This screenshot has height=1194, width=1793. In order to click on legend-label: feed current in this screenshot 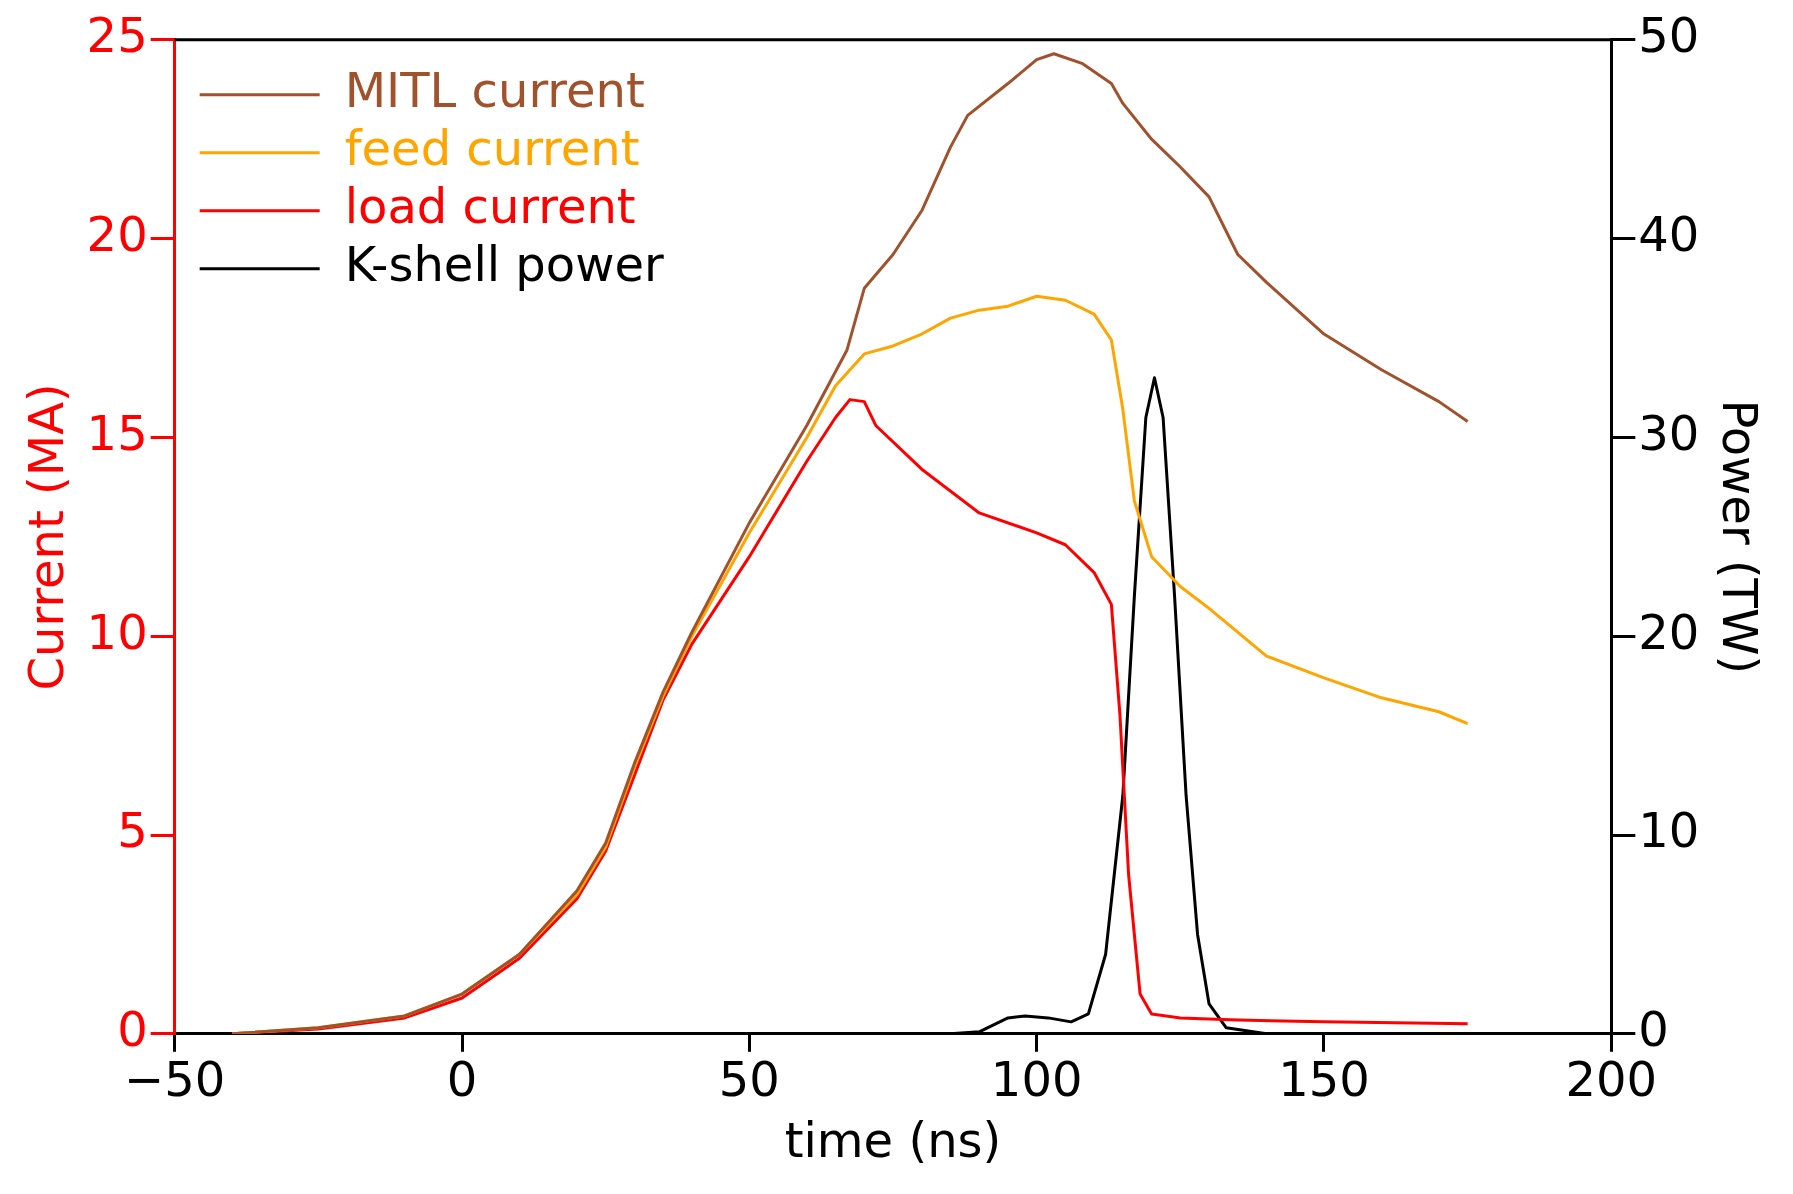, I will do `click(492, 148)`.